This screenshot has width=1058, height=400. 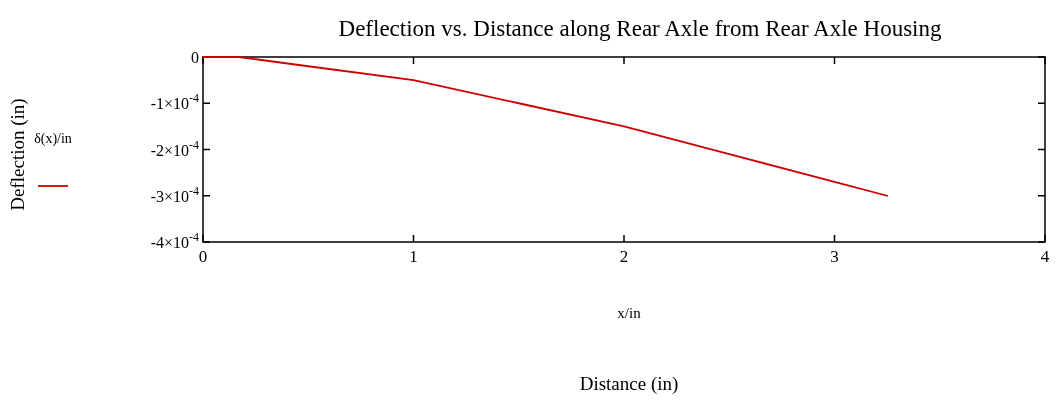 What do you see at coordinates (624, 256) in the screenshot?
I see `x-tick-label: 2` at bounding box center [624, 256].